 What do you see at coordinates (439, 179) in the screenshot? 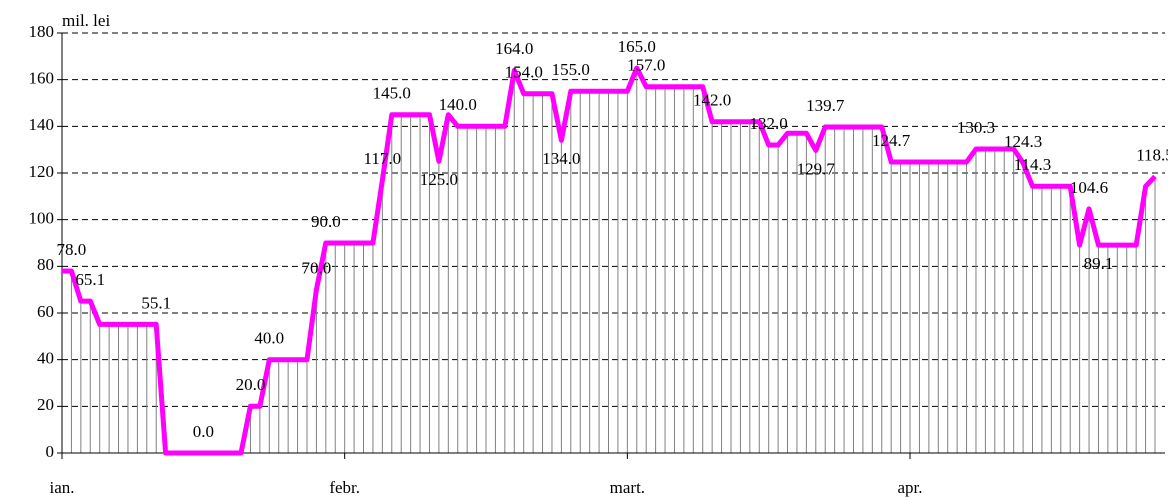
I see `data-label: 125.0` at bounding box center [439, 179].